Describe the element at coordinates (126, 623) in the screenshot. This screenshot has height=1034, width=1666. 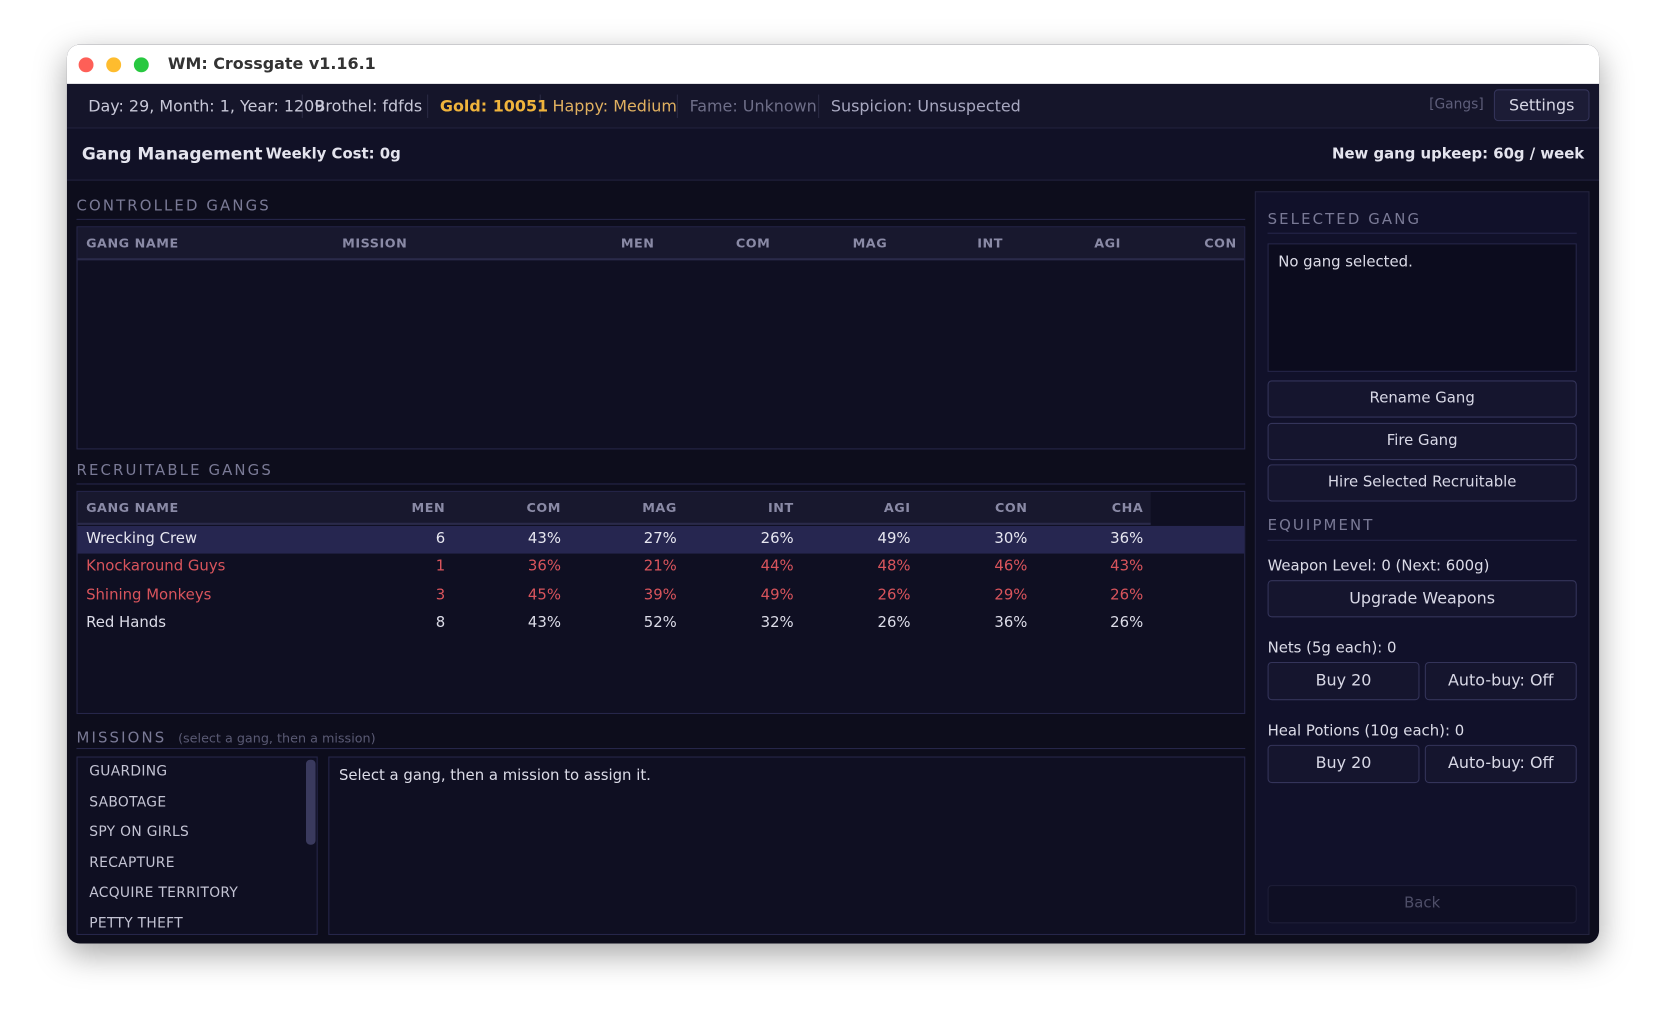
I see `table-cell: Red Hands` at that location.